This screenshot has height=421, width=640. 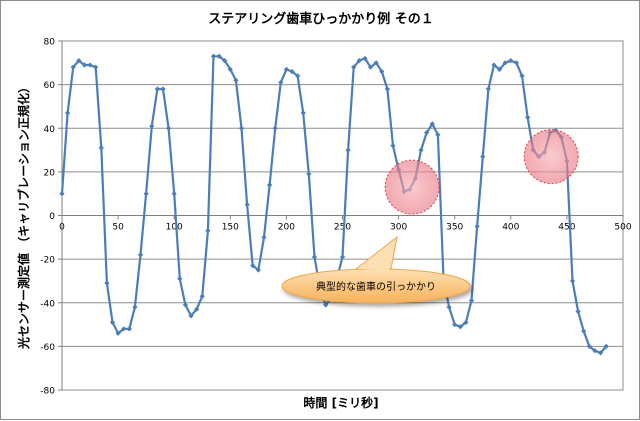 What do you see at coordinates (47, 392) in the screenshot?
I see `y-tick-label: -80` at bounding box center [47, 392].